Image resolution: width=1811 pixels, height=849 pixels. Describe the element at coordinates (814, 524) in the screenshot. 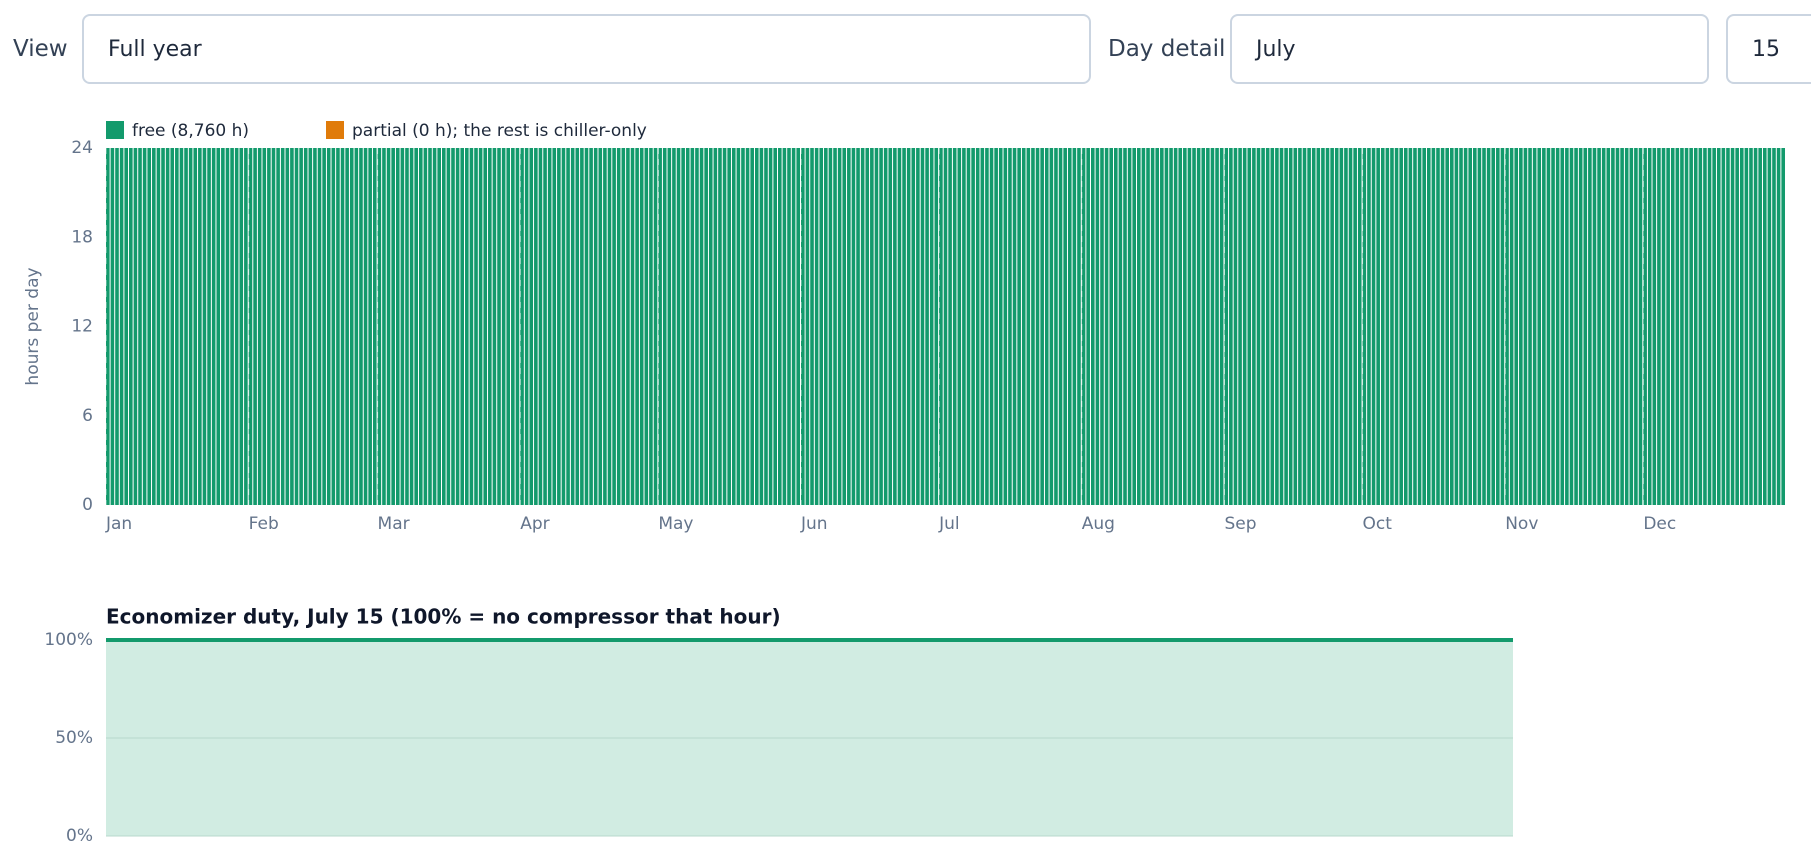

I see `x-tick-label: Jun` at that location.